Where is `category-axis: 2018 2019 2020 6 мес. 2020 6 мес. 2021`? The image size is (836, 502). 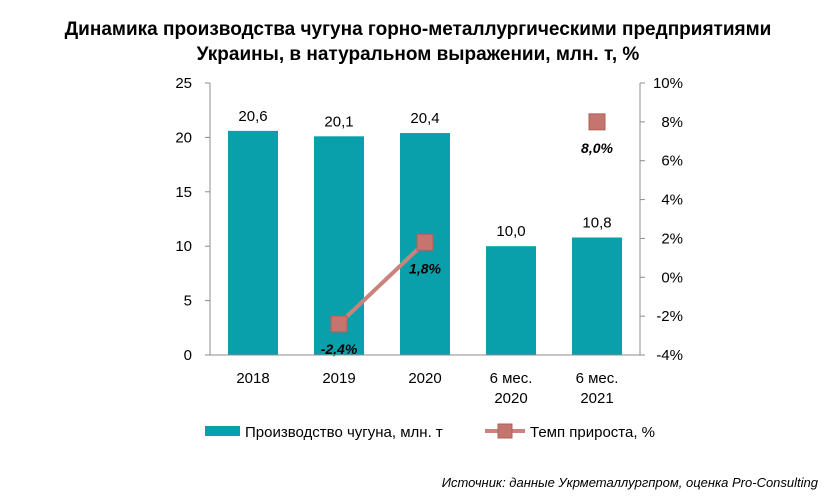 category-axis: 2018 2019 2020 6 мес. 2020 6 мес. 2021 is located at coordinates (425, 380).